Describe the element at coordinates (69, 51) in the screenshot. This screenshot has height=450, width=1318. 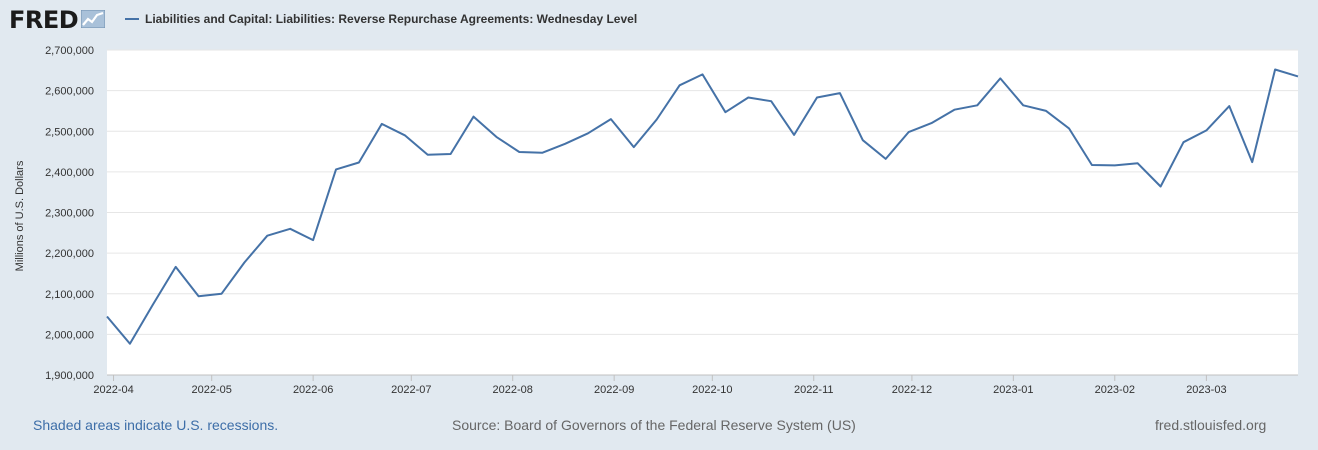
I see `y-tick-label: 2,700,000` at that location.